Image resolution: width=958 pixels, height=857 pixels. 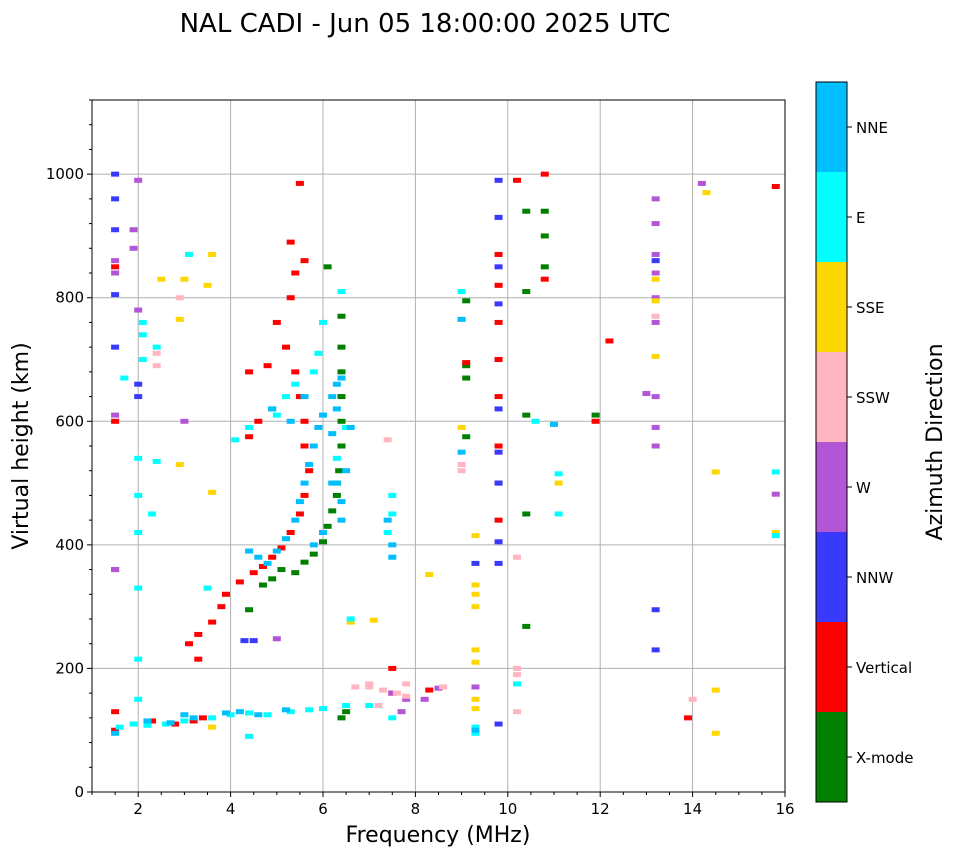 I want to click on colorbar: X-mode Vertical NNW W SSW SSE E NNE, so click(x=864, y=442).